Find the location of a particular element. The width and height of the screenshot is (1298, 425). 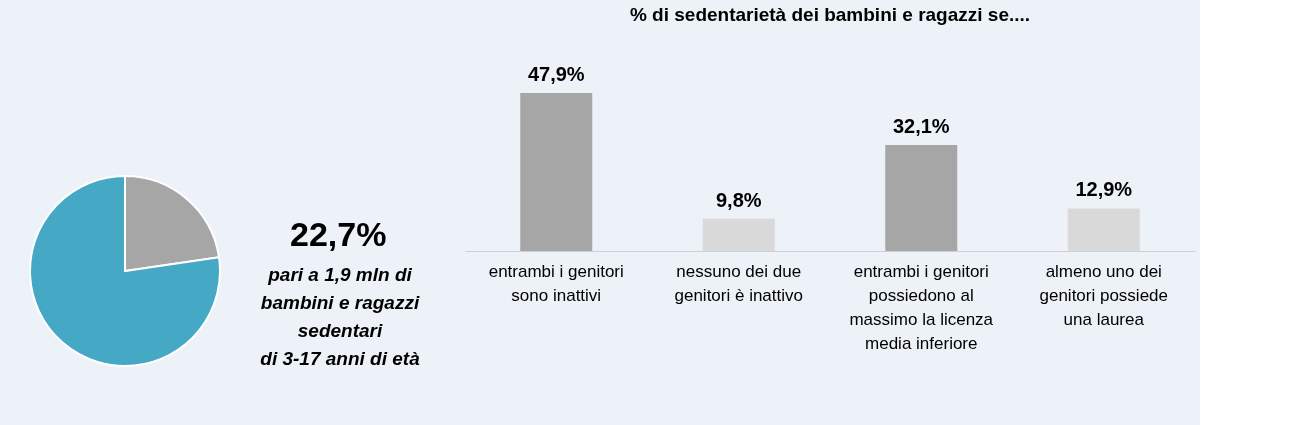

pie-slice is located at coordinates (125, 271).